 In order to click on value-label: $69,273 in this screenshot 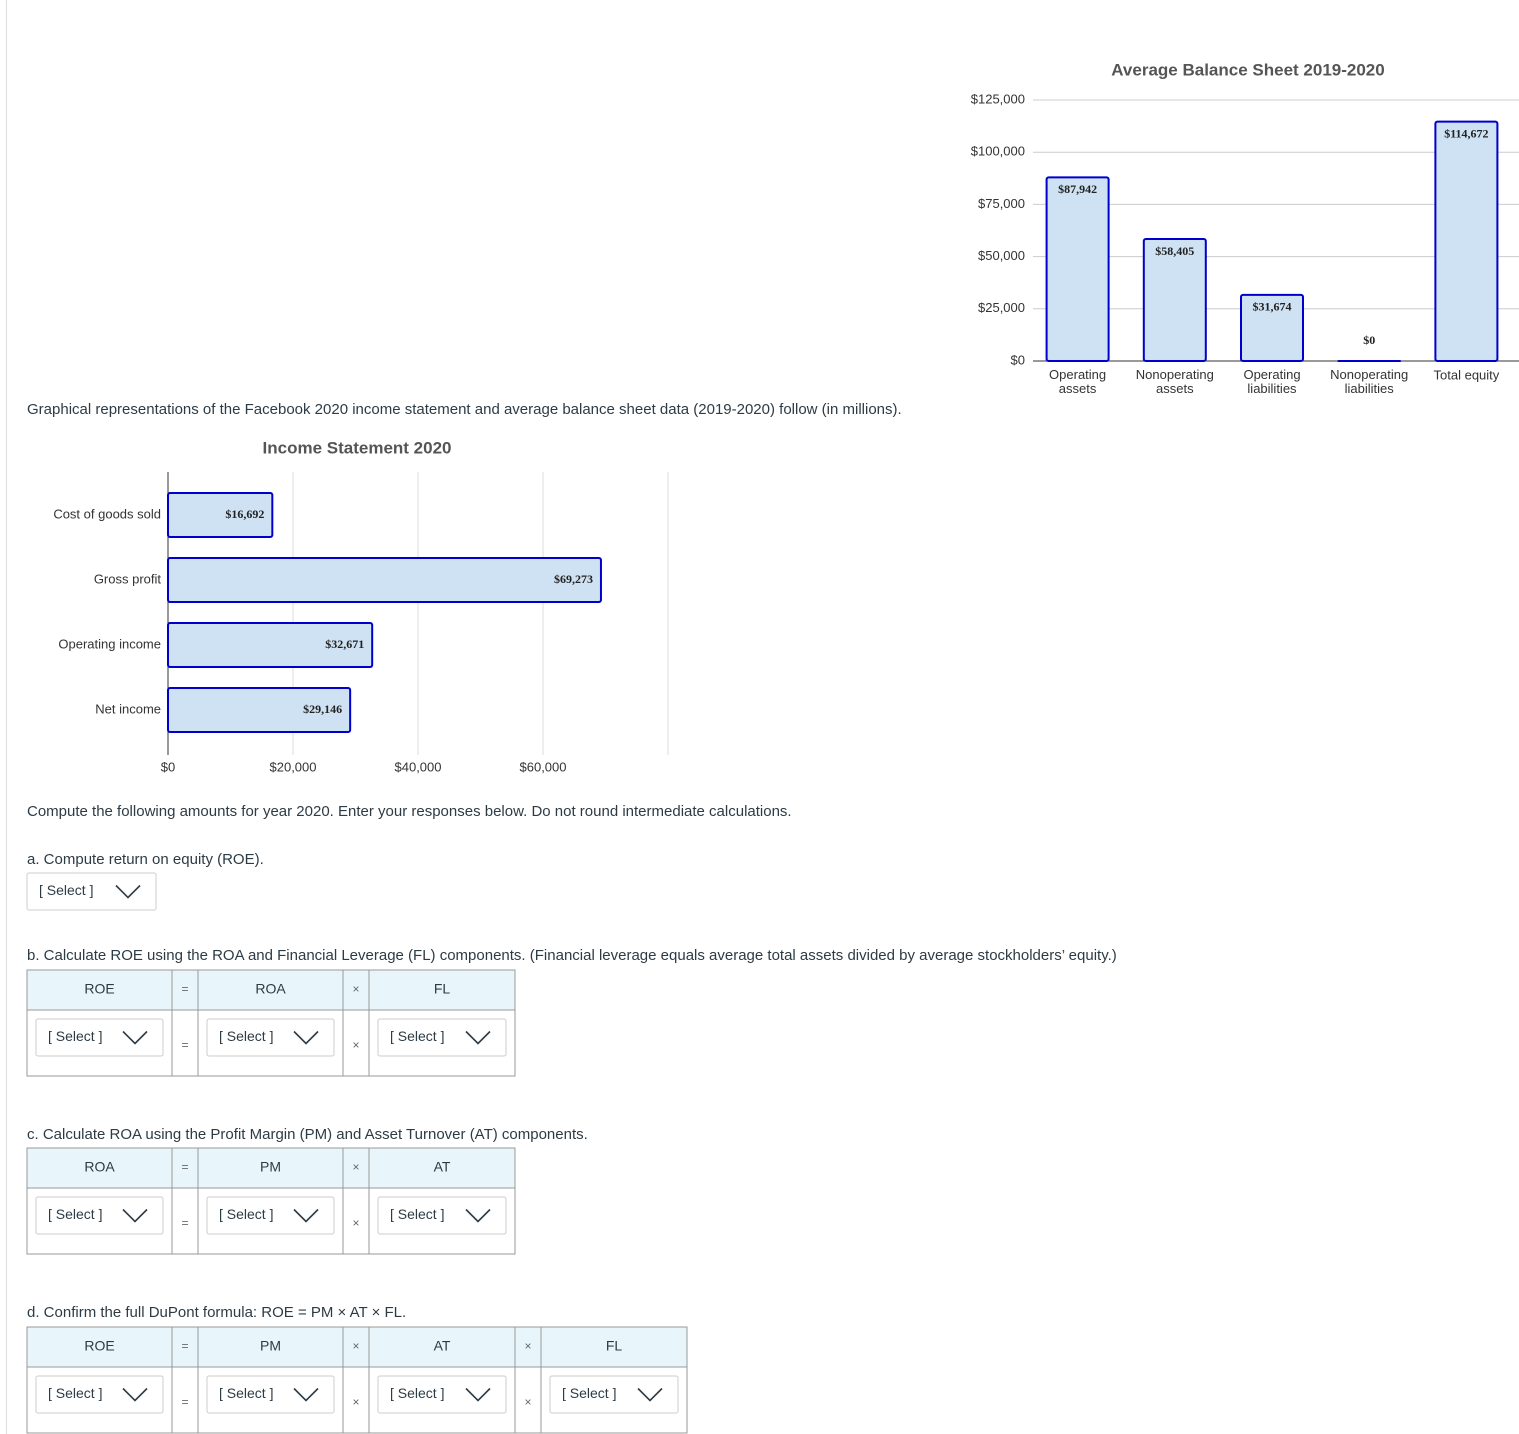, I will do `click(573, 579)`.